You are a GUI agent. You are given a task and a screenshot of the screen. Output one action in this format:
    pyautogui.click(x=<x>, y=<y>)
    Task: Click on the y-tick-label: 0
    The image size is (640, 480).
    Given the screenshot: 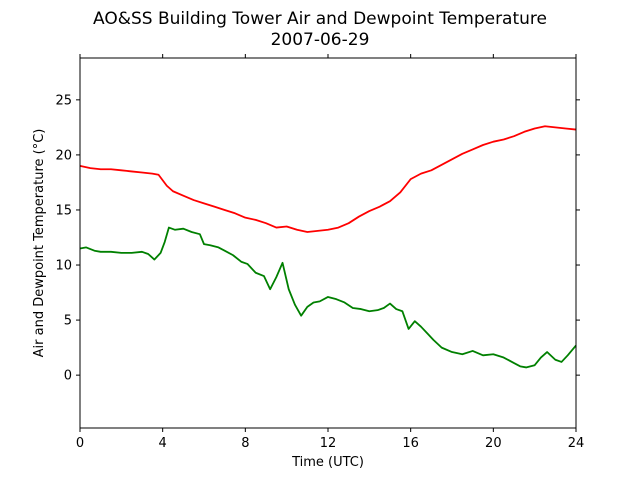 What is the action you would take?
    pyautogui.click(x=68, y=376)
    